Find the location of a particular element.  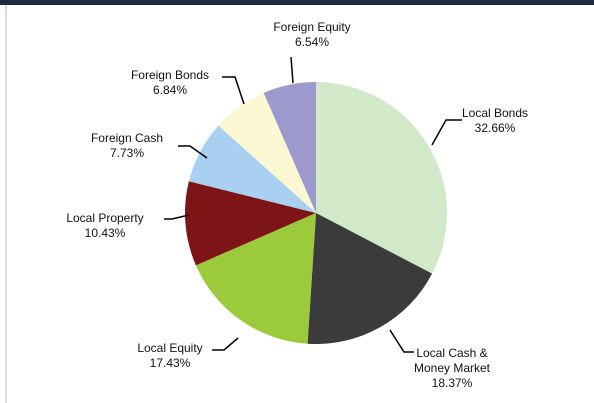

slice-label: Local Property 10.43% is located at coordinates (105, 226).